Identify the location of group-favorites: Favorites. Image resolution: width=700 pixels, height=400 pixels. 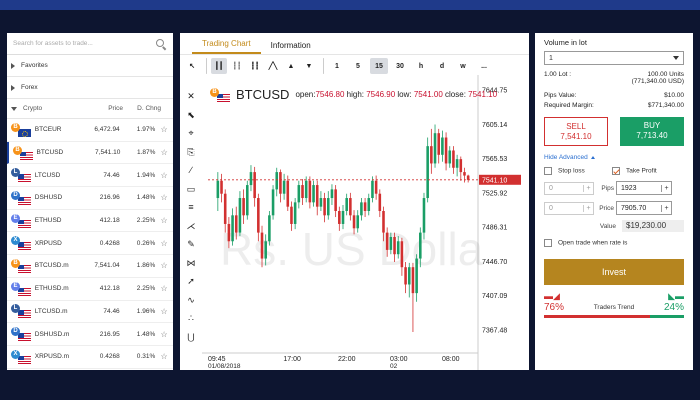
(90, 66).